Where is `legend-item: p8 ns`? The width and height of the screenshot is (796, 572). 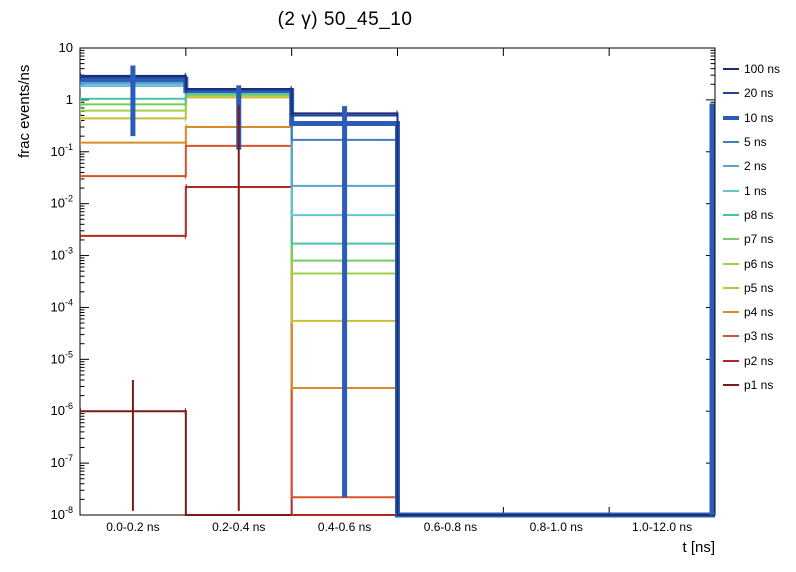
legend-item: p8 ns is located at coordinates (751, 215).